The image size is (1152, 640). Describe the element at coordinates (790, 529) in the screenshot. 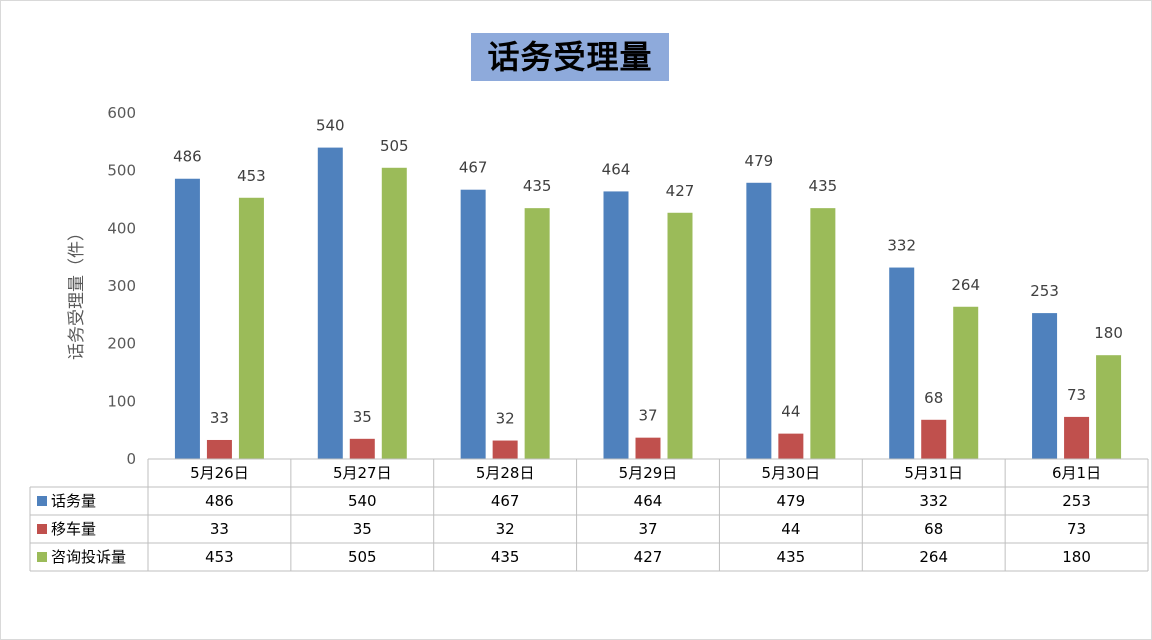

I see `table-cell: 44` at that location.